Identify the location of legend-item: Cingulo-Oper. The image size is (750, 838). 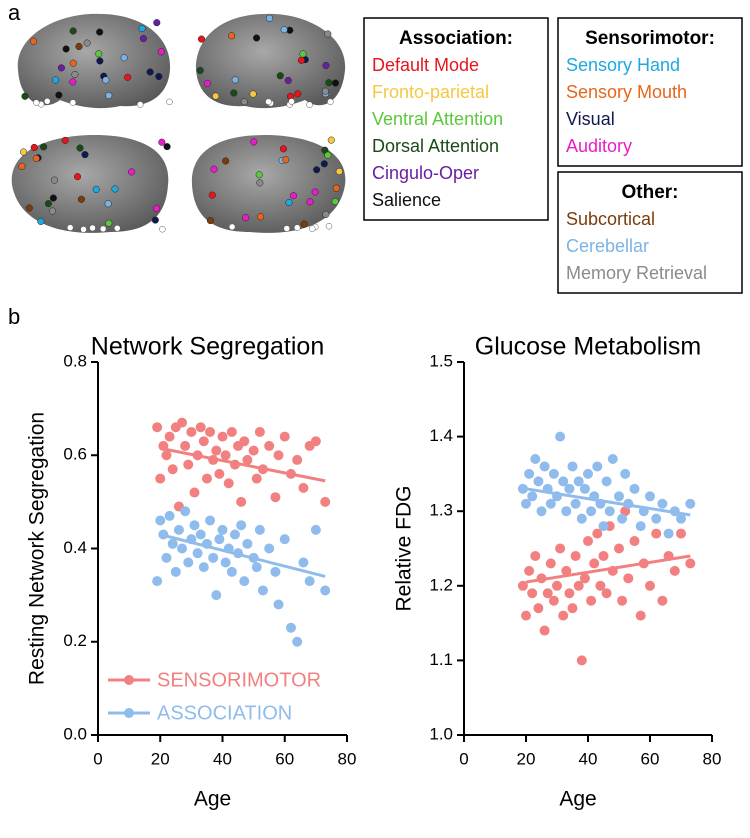
(425, 173).